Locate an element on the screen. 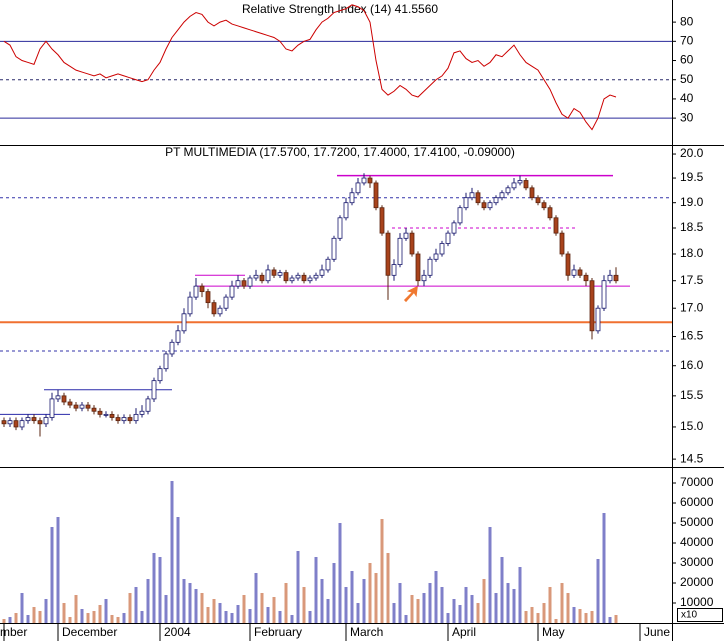  x-tick-label: December is located at coordinates (89, 632).